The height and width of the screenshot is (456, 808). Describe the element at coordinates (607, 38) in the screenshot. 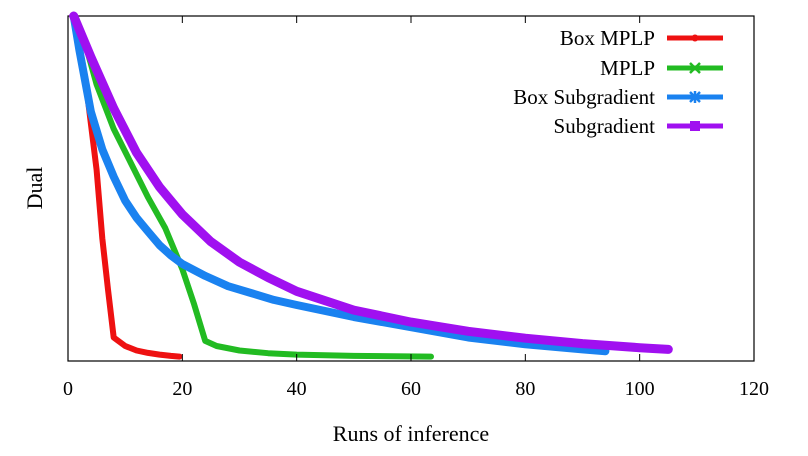

I see `legend-label: Box MPLP` at that location.